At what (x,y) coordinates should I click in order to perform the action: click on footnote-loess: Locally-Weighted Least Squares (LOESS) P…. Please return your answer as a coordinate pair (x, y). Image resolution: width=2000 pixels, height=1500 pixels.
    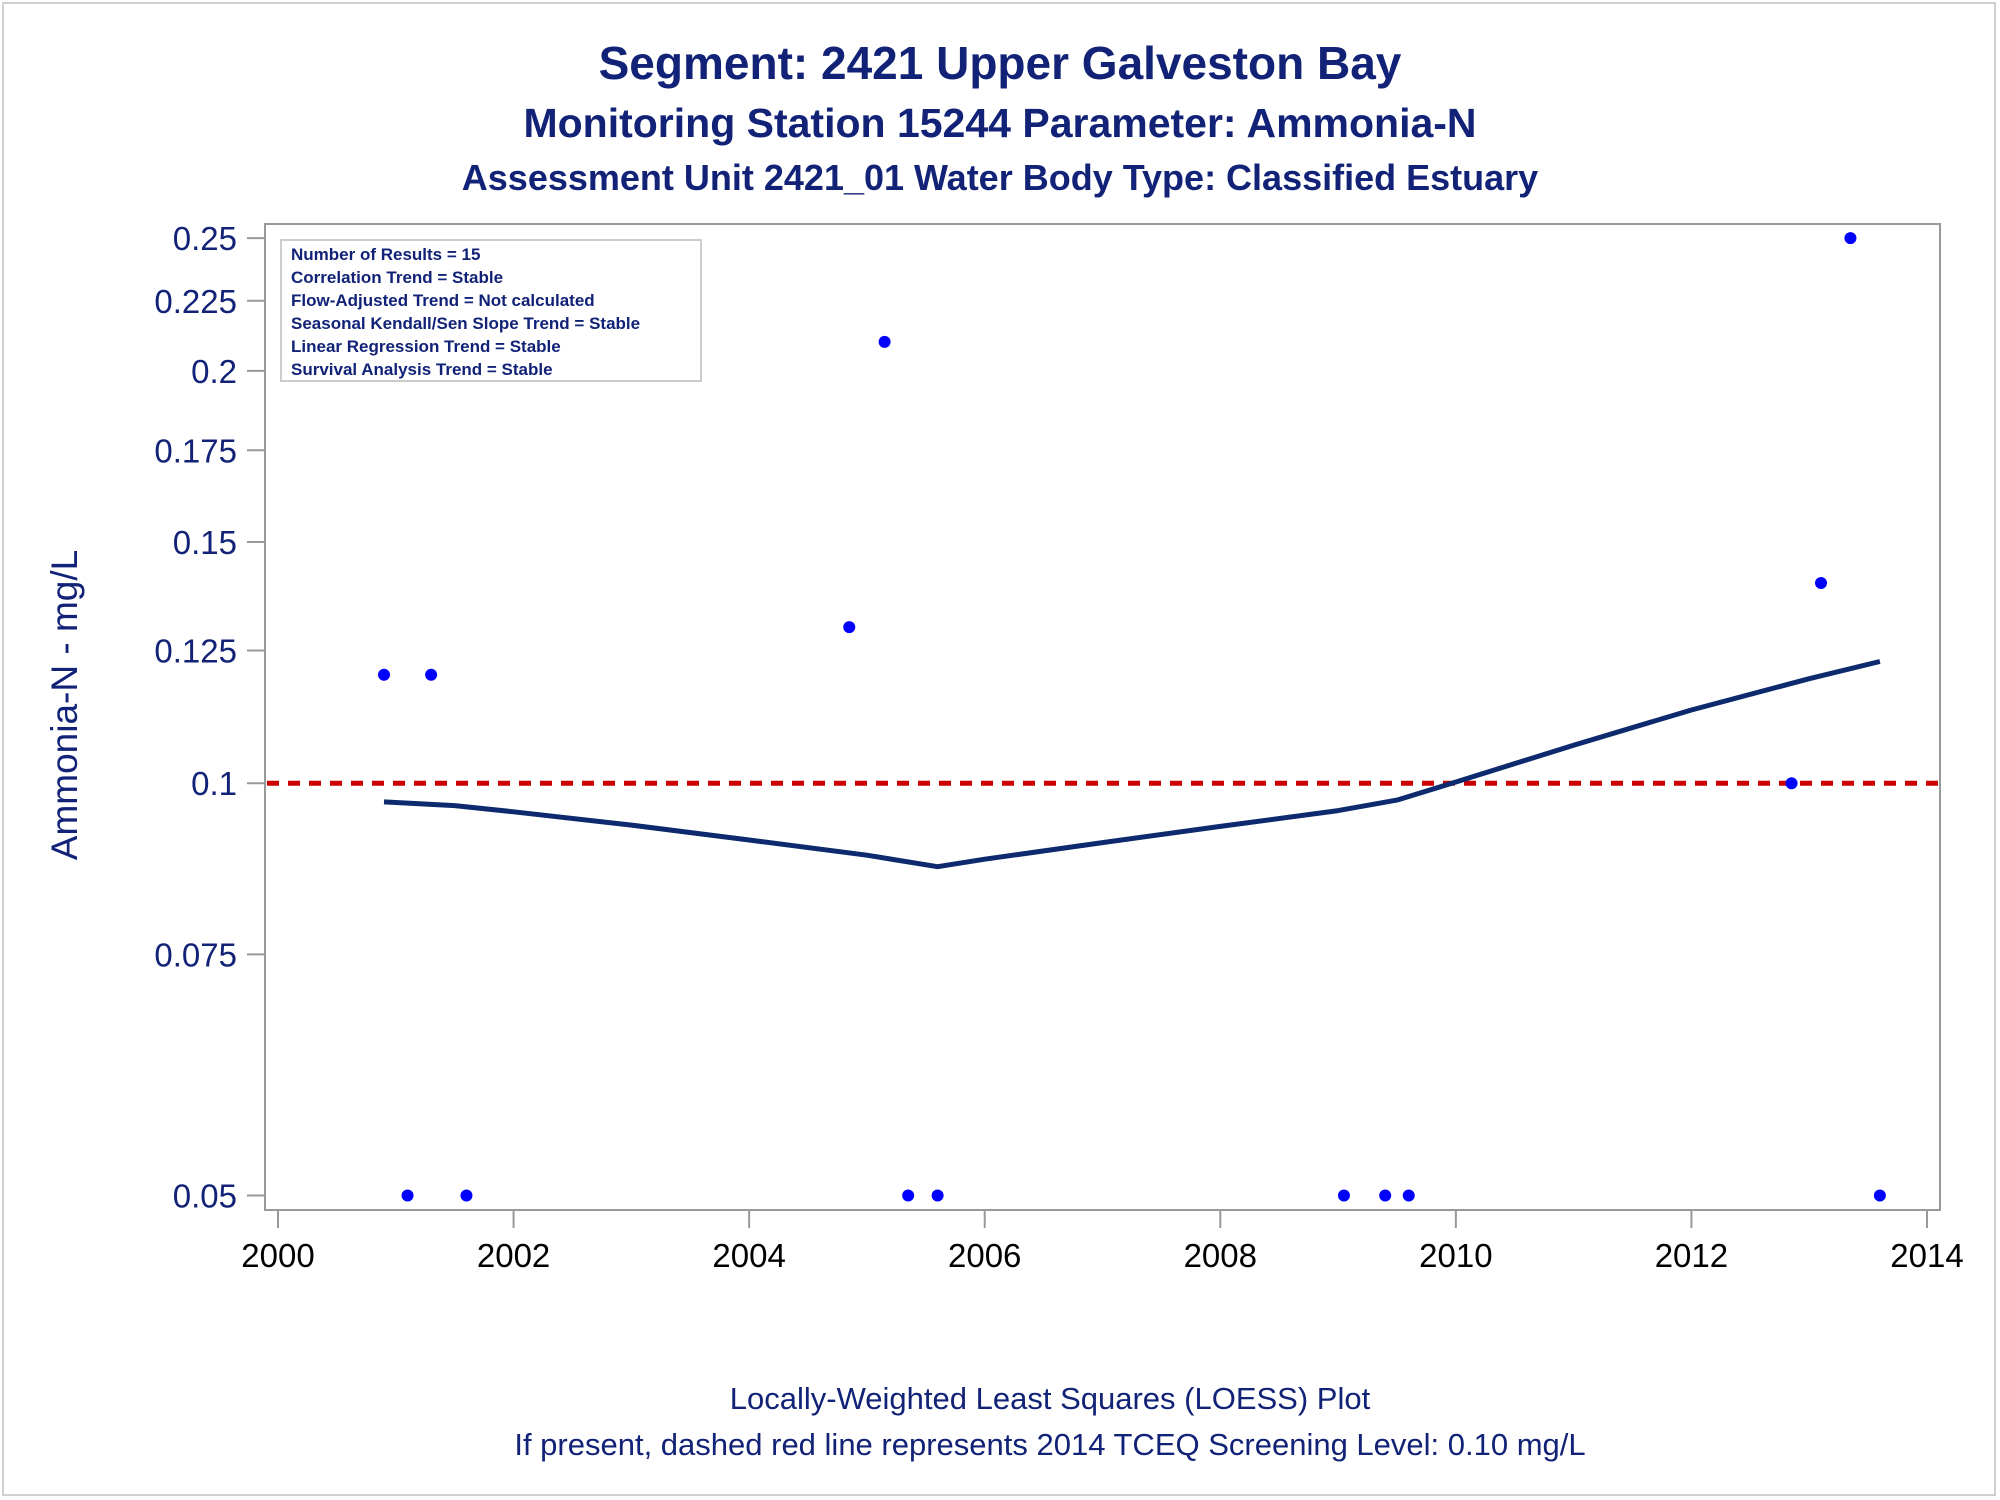
    Looking at the image, I should click on (1050, 1398).